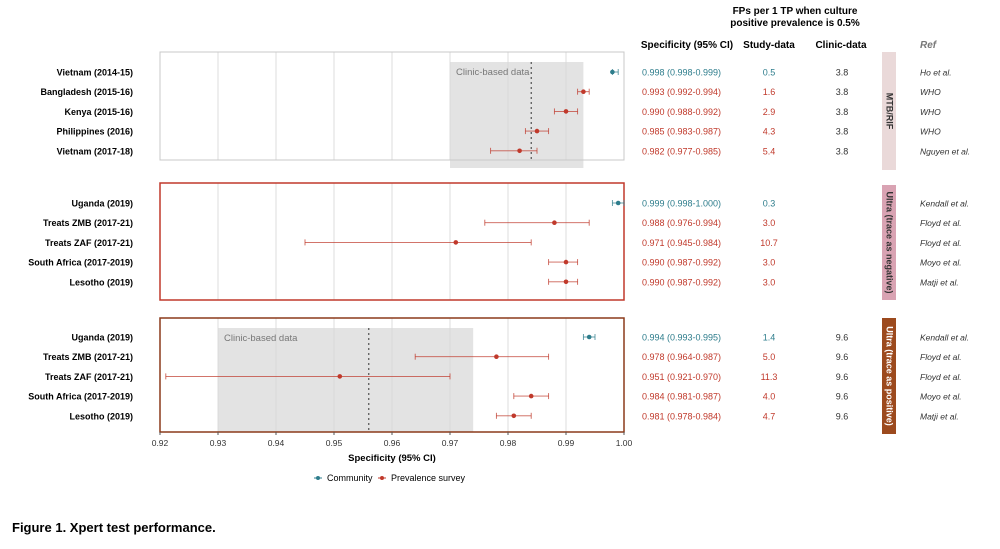 The width and height of the screenshot is (1000, 549). I want to click on specificity-ci: 0.978 (0.964-0.987), so click(681, 357).